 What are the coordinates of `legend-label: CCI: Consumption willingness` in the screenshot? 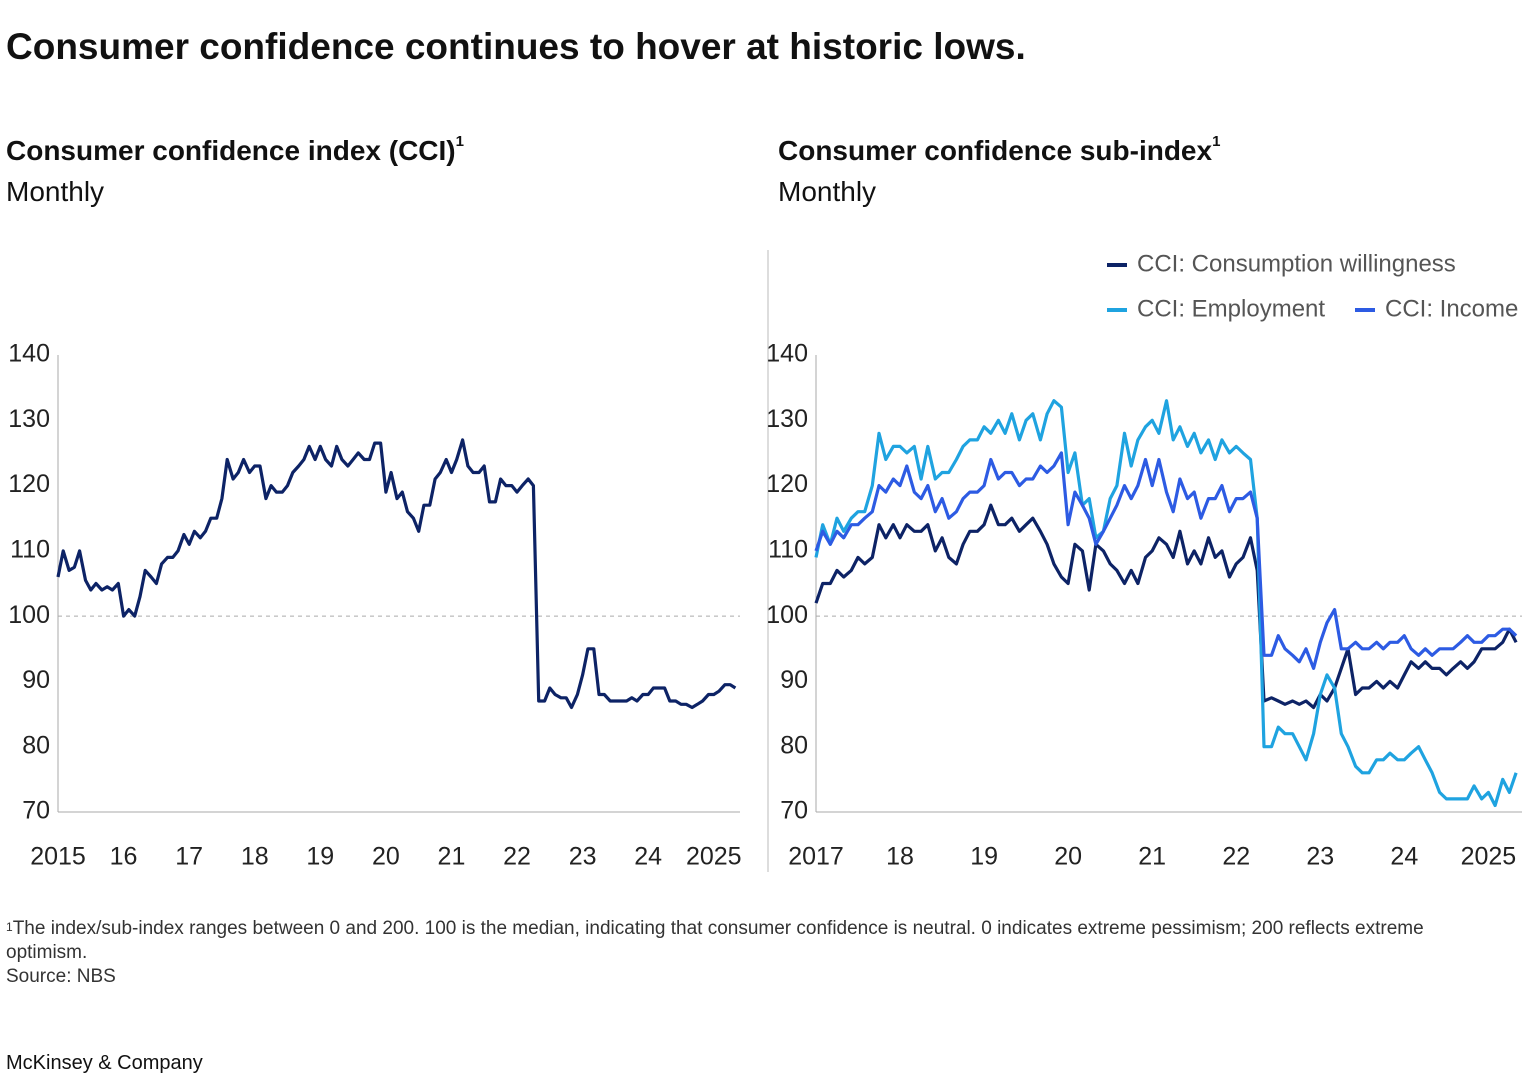 It's located at (1296, 263).